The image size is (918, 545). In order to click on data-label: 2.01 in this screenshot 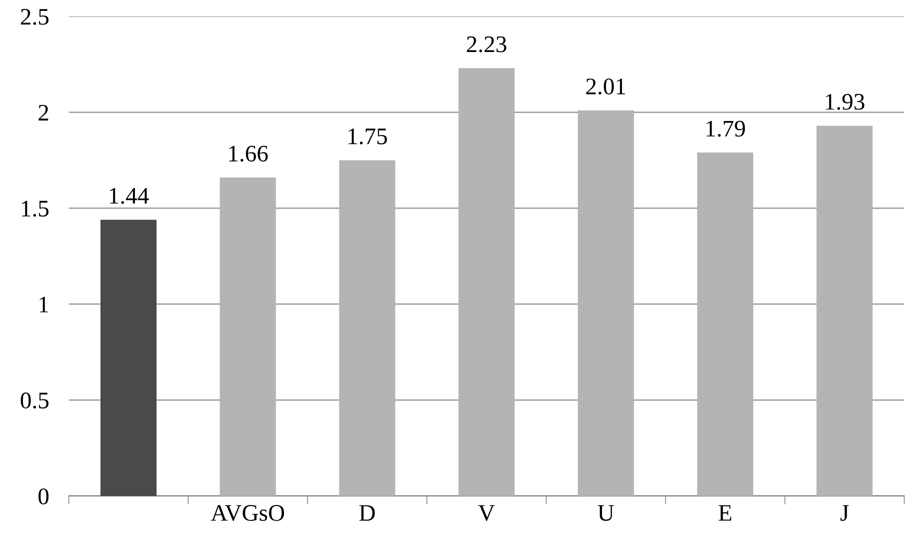, I will do `click(606, 86)`.